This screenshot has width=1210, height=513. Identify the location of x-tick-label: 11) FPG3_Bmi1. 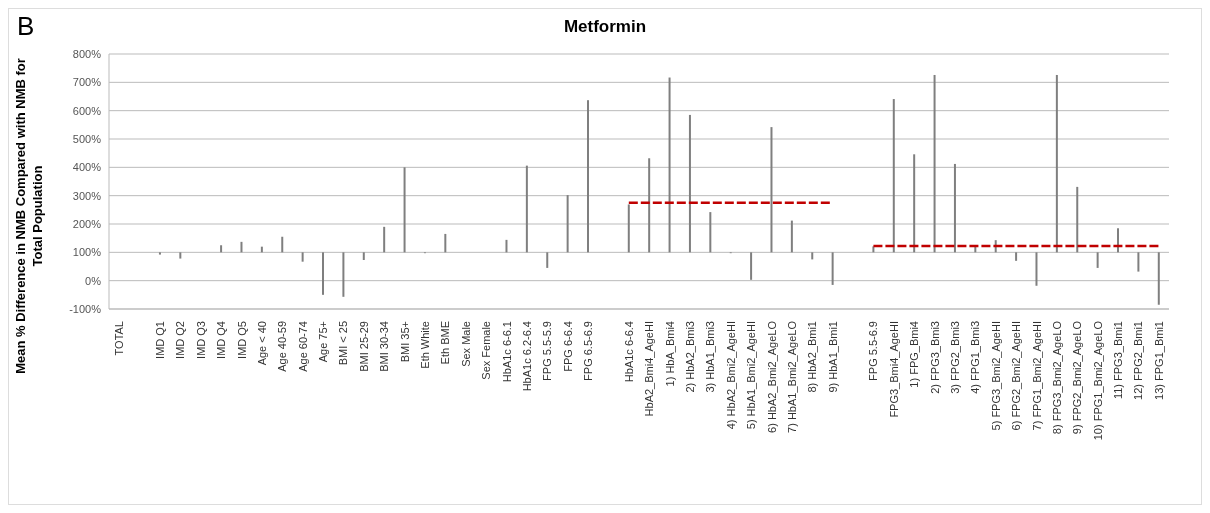
(1118, 360).